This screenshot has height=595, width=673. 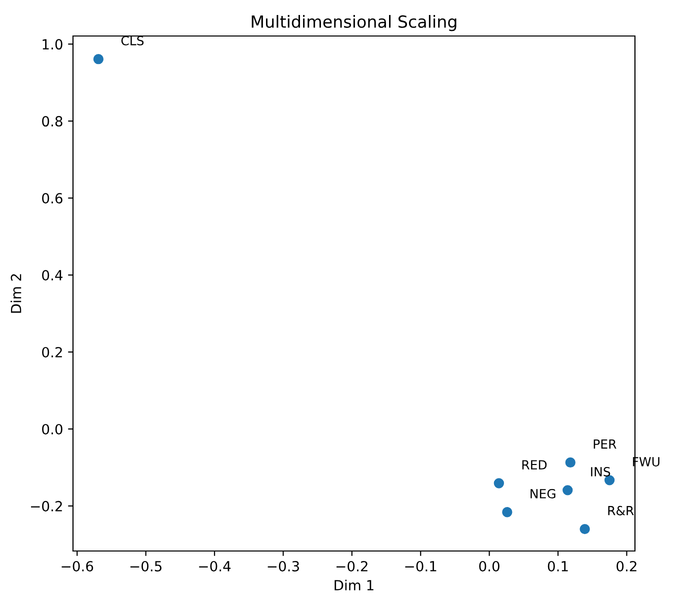 I want to click on annotation: R&R, so click(x=621, y=511).